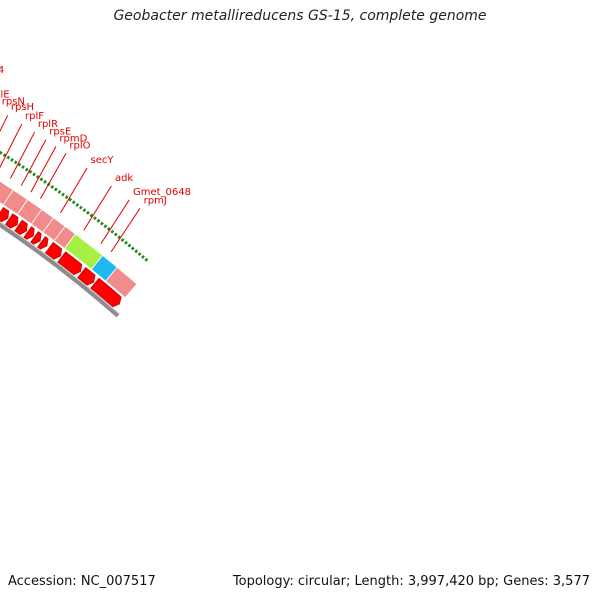  I want to click on gene-label-rpsE: rpsE, so click(60, 132).